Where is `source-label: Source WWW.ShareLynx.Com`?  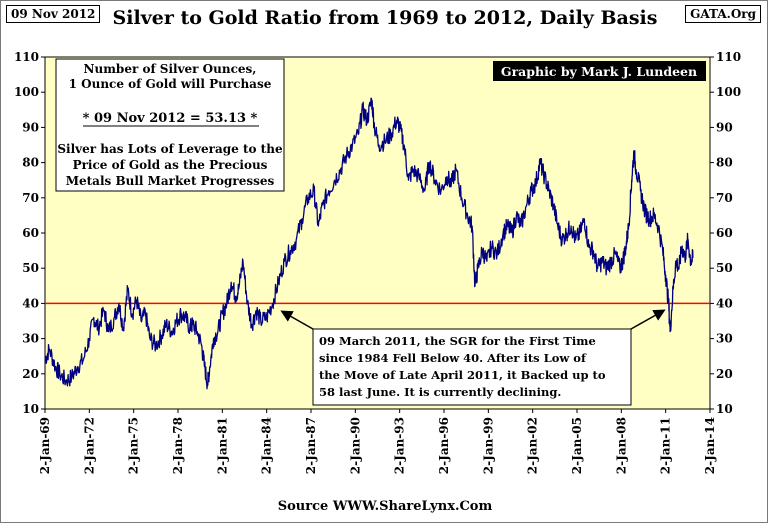 source-label: Source WWW.ShareLynx.Com is located at coordinates (385, 506).